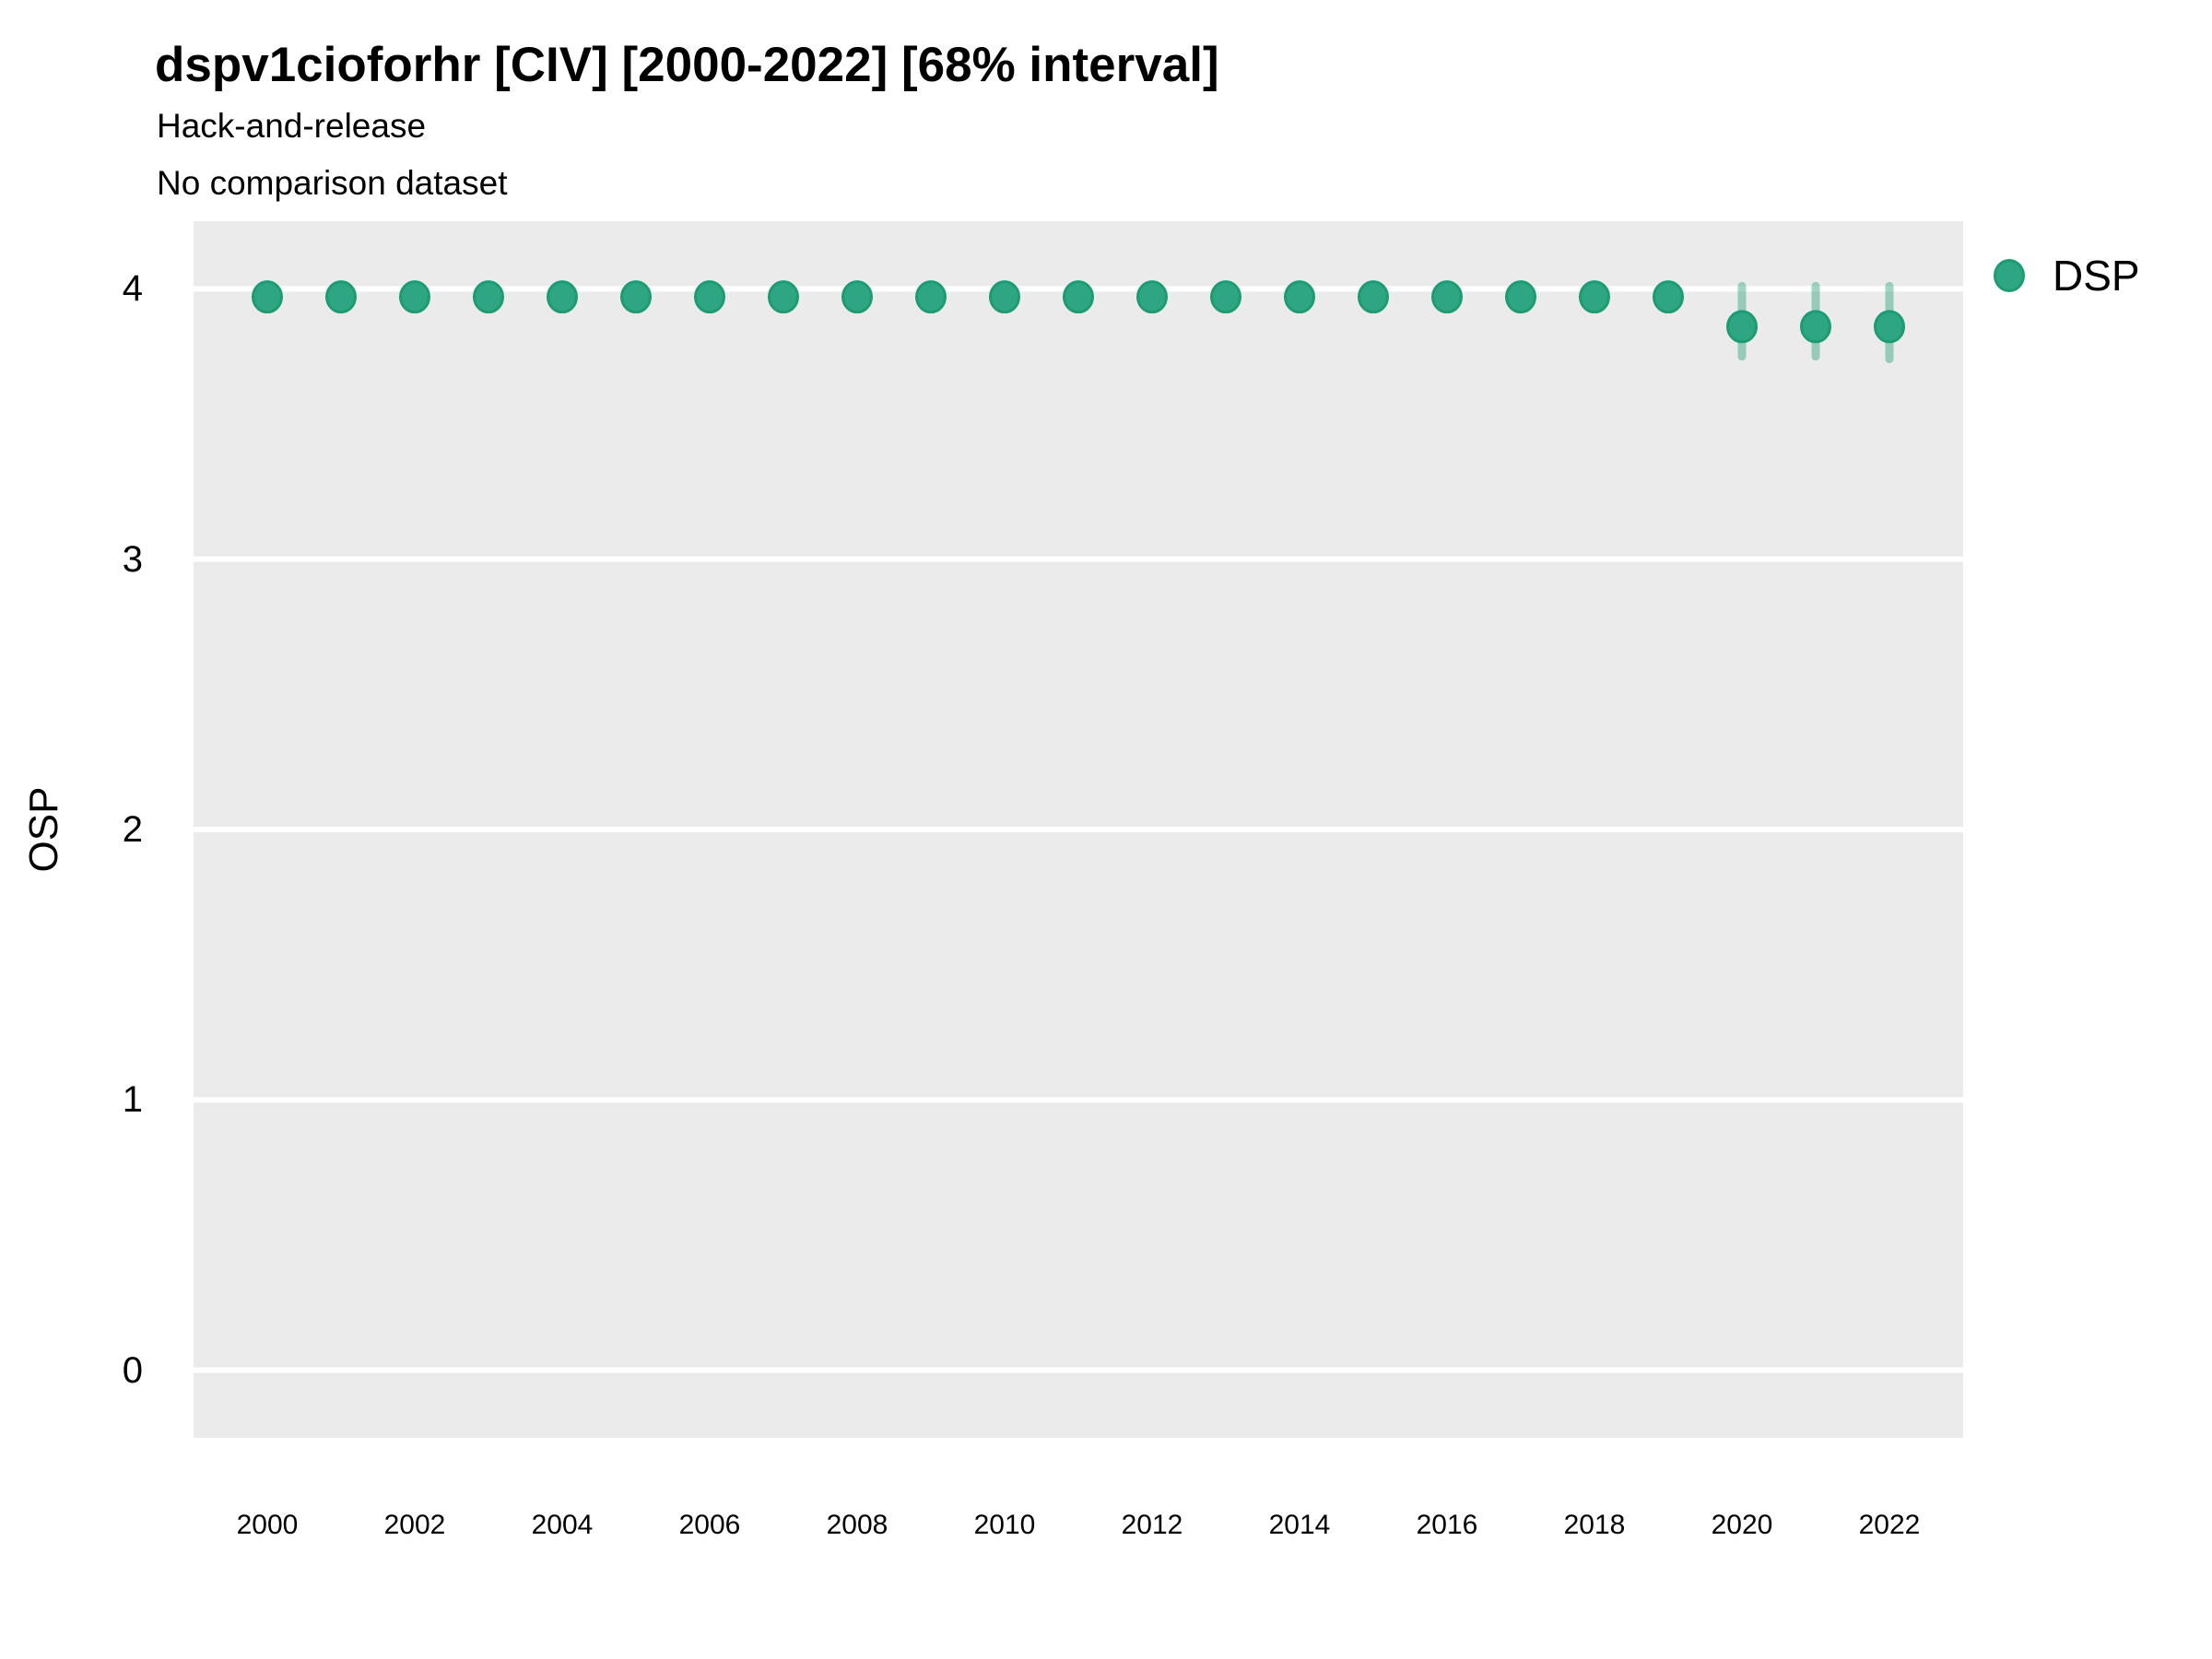 The image size is (2212, 1659). Describe the element at coordinates (488, 297) in the screenshot. I see `data-point-2003` at that location.